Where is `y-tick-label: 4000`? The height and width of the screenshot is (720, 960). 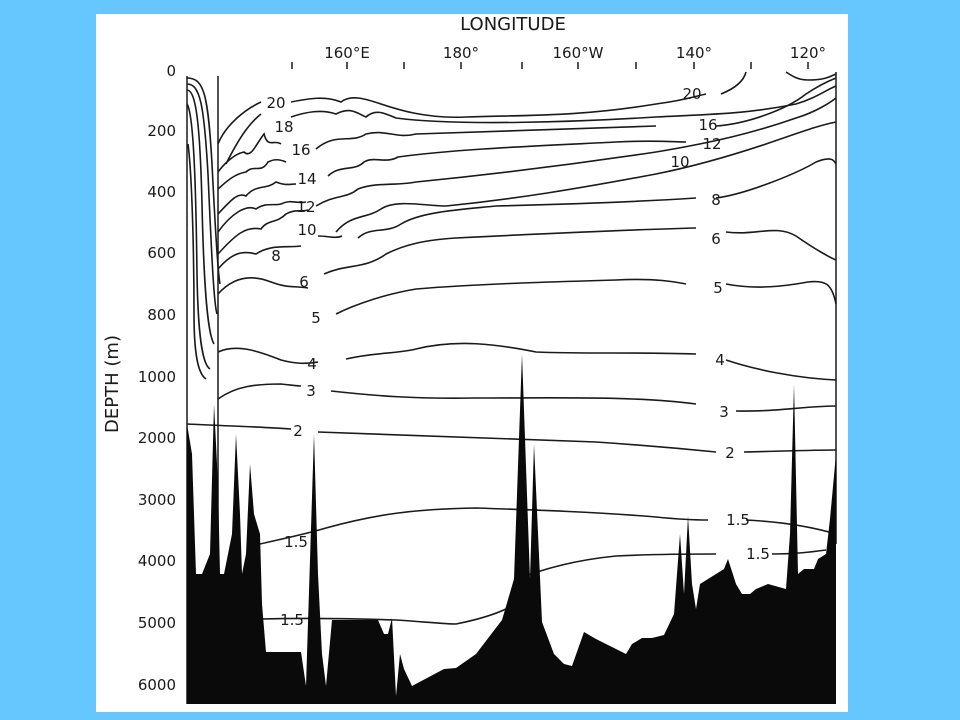 y-tick-label: 4000 is located at coordinates (157, 561).